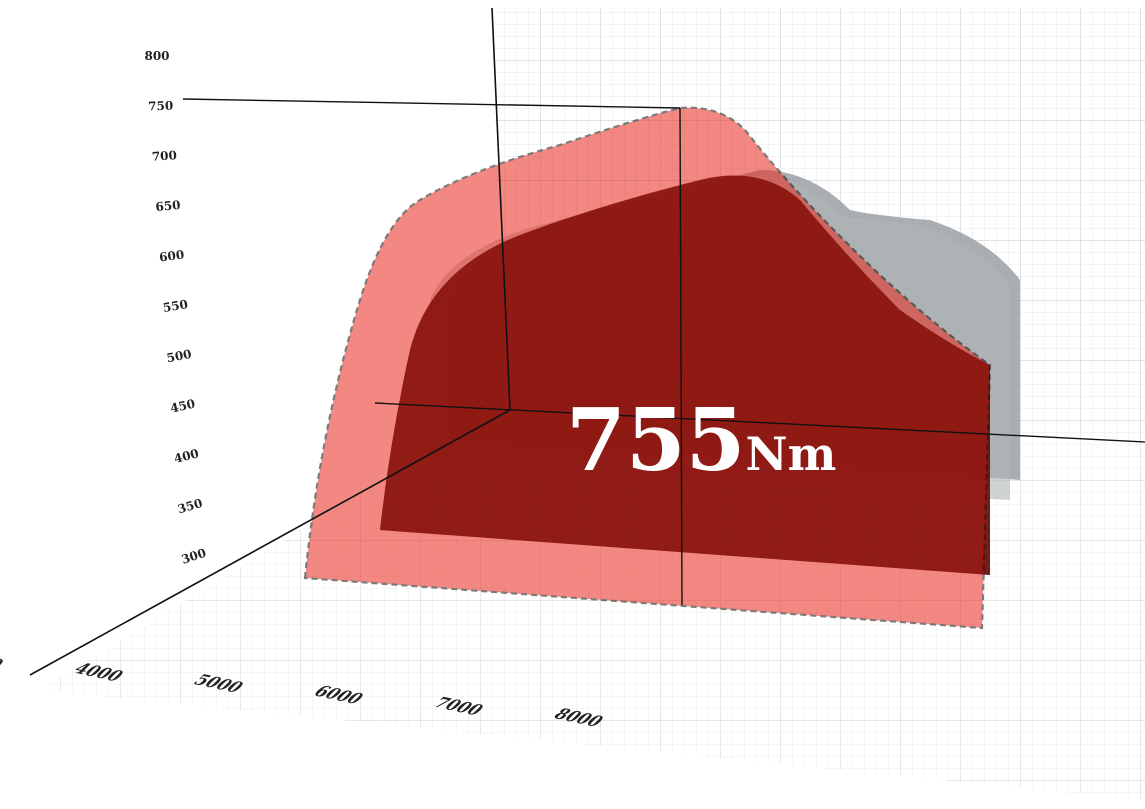  Describe the element at coordinates (194, 556) in the screenshot. I see `y-tick-label: 300` at that location.